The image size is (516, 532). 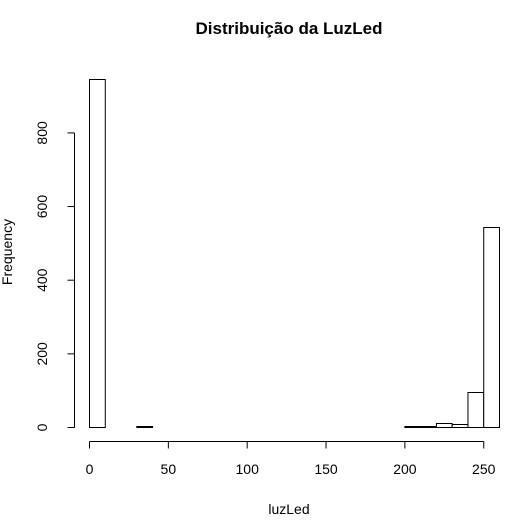 I want to click on y-tick-label-0: 0, so click(x=42, y=427).